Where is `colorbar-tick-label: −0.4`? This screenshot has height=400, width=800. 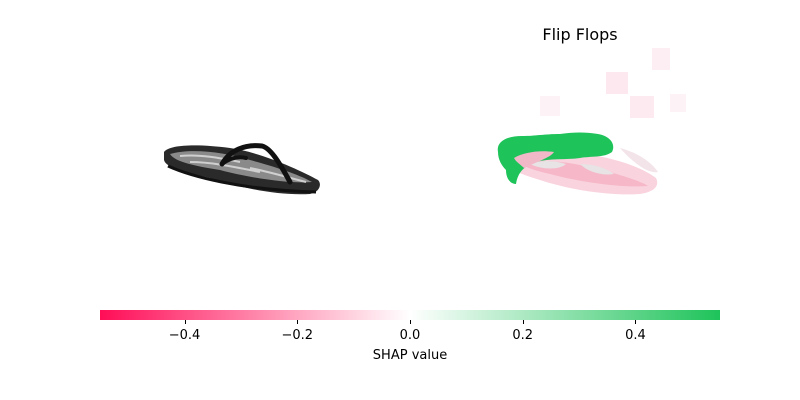
colorbar-tick-label: −0.4 is located at coordinates (184, 335).